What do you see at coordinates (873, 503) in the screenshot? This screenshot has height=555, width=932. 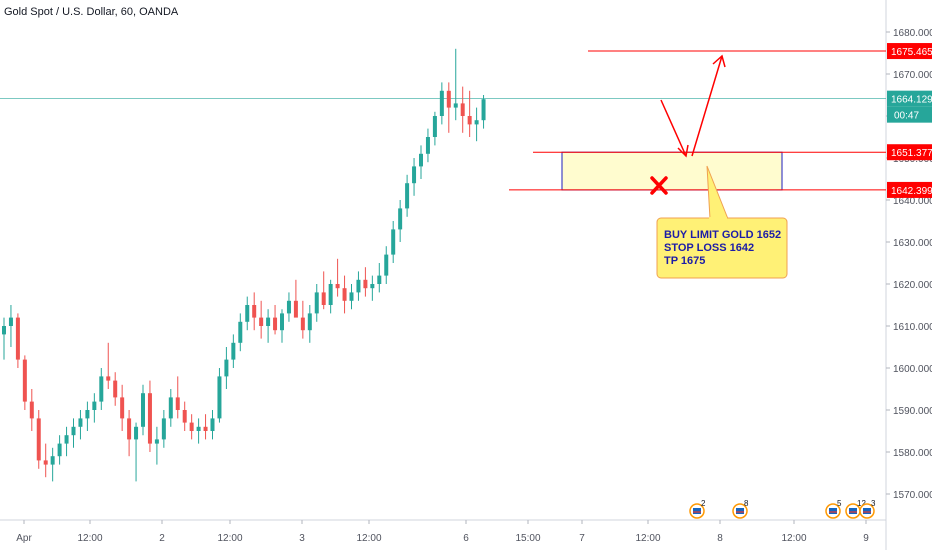 I see `badge-count: 3` at bounding box center [873, 503].